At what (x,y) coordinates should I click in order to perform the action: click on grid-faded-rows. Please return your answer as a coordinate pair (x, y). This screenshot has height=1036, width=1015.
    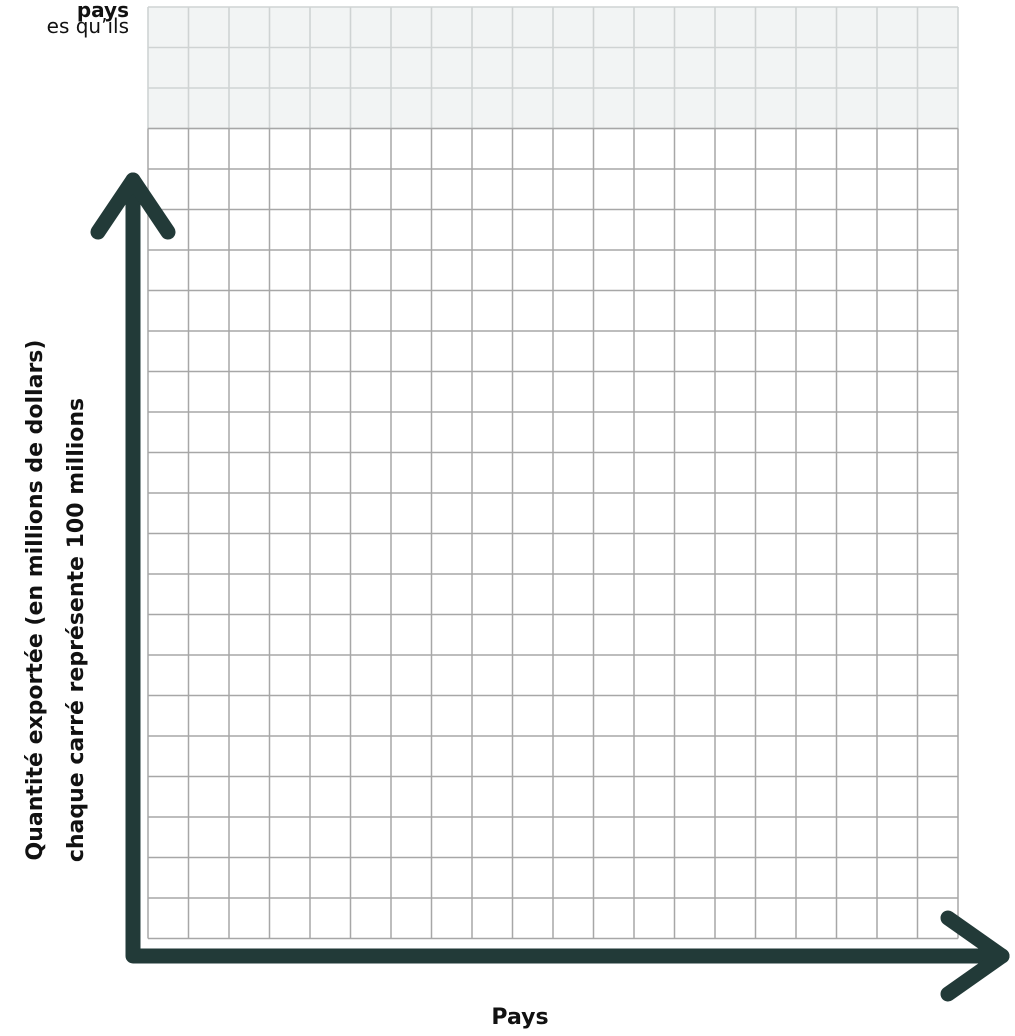
    Looking at the image, I should click on (553, 68).